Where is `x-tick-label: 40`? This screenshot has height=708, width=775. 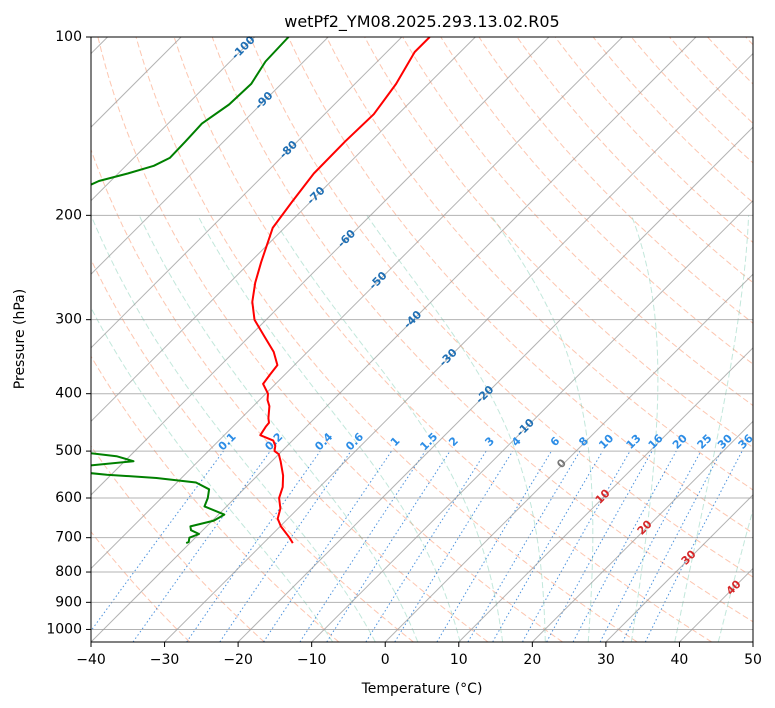
x-tick-label: 40 is located at coordinates (680, 660).